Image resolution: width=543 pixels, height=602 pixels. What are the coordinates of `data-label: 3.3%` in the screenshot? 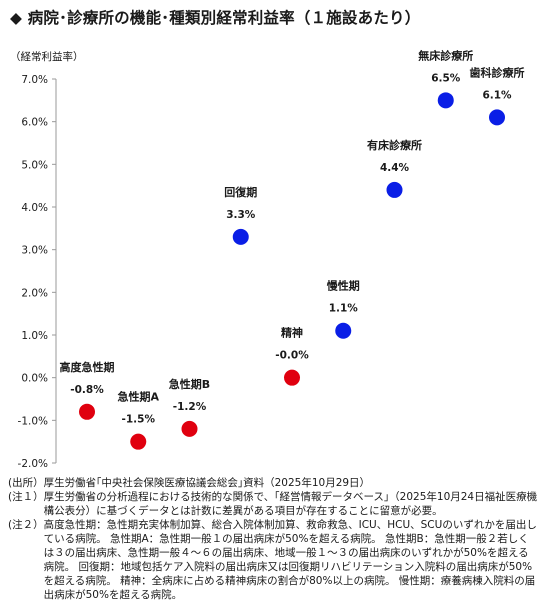 It's located at (241, 215).